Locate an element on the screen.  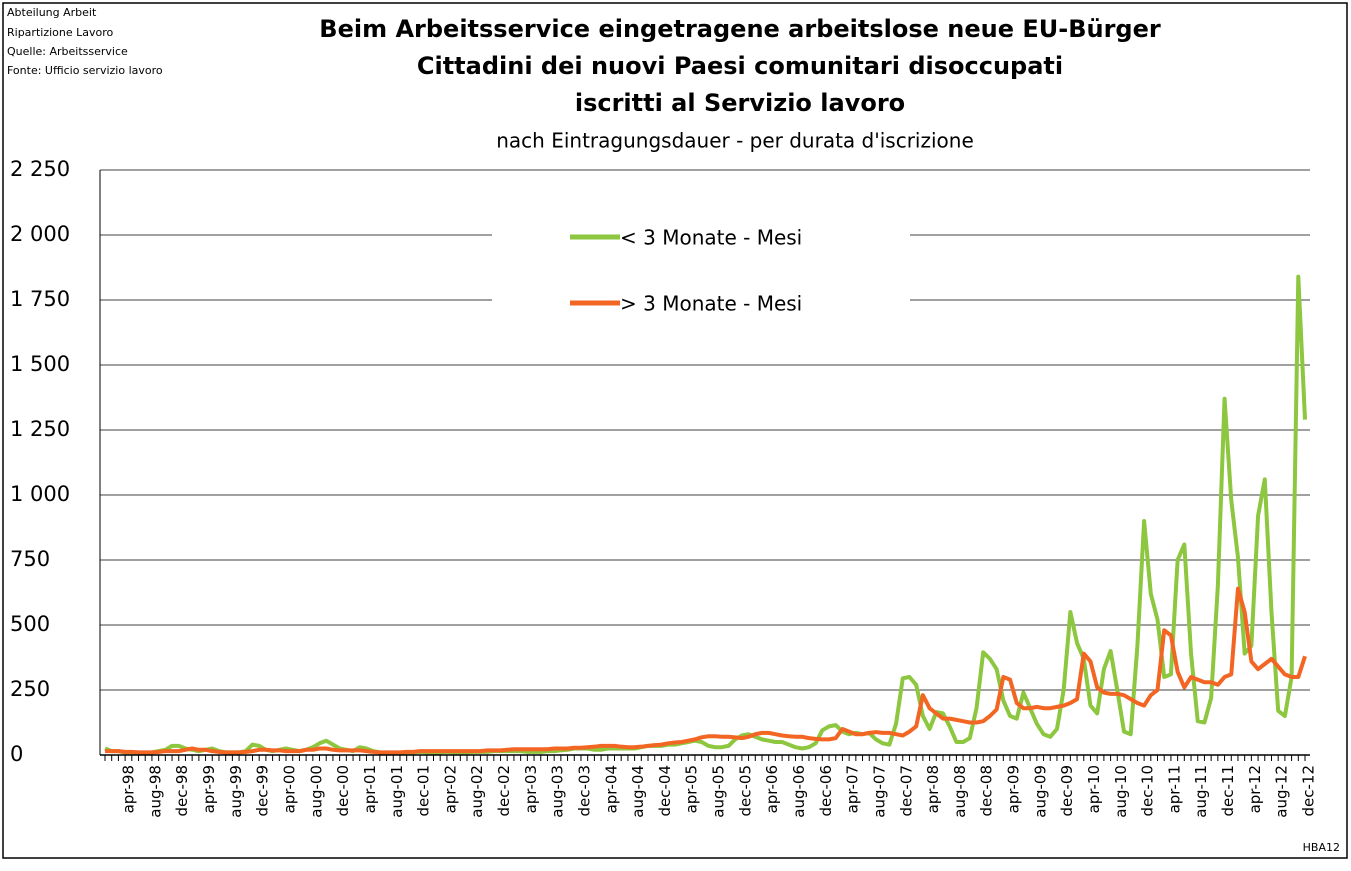
note: Quelle: Arbeitsservice is located at coordinates (67, 51).